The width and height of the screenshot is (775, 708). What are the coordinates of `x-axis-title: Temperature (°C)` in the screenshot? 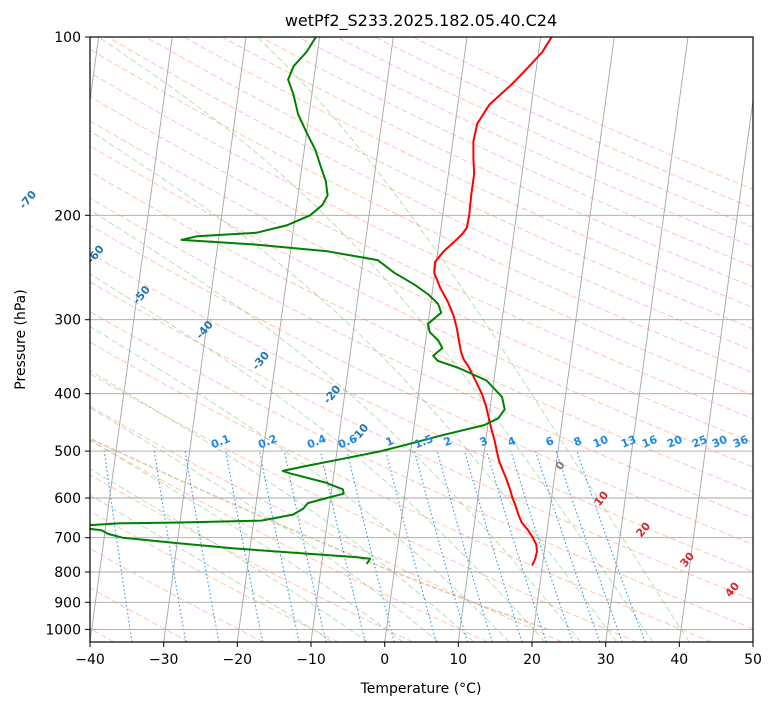 It's located at (421, 689).